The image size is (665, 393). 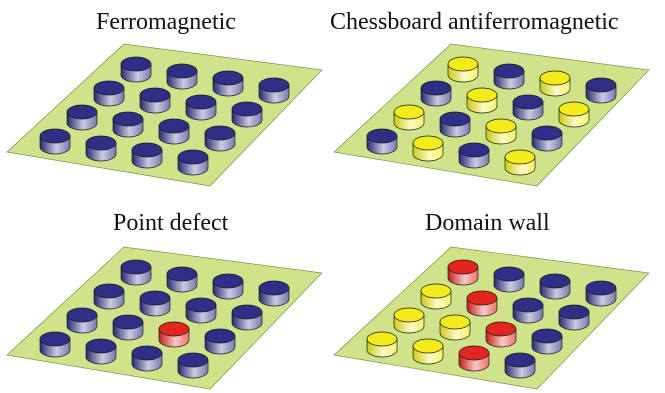 What do you see at coordinates (166, 22) in the screenshot?
I see `panel-title-ferromagnetic: Ferromagnetic` at bounding box center [166, 22].